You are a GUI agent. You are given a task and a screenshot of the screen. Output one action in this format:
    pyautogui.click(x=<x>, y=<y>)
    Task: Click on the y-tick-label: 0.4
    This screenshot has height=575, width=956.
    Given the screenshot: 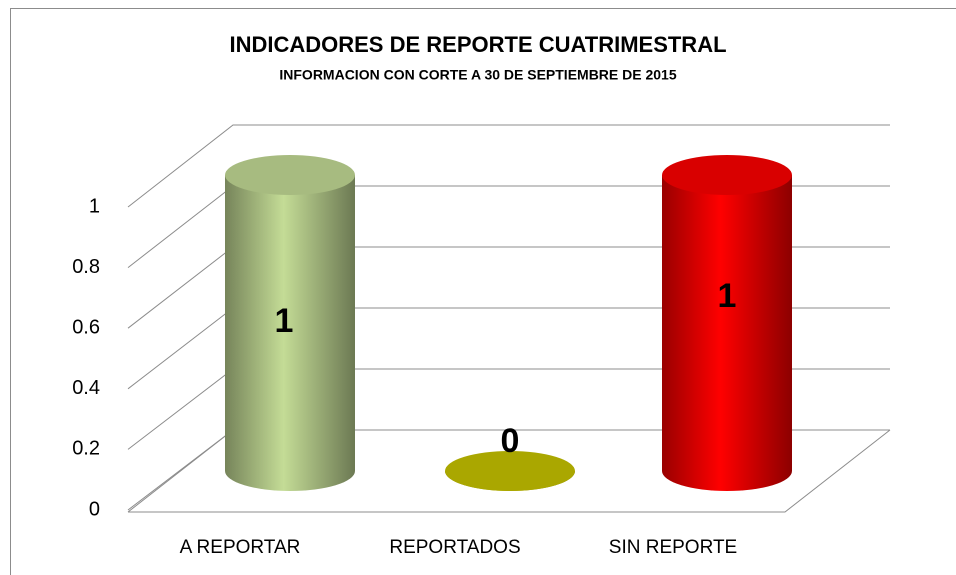 What is the action you would take?
    pyautogui.click(x=86, y=388)
    